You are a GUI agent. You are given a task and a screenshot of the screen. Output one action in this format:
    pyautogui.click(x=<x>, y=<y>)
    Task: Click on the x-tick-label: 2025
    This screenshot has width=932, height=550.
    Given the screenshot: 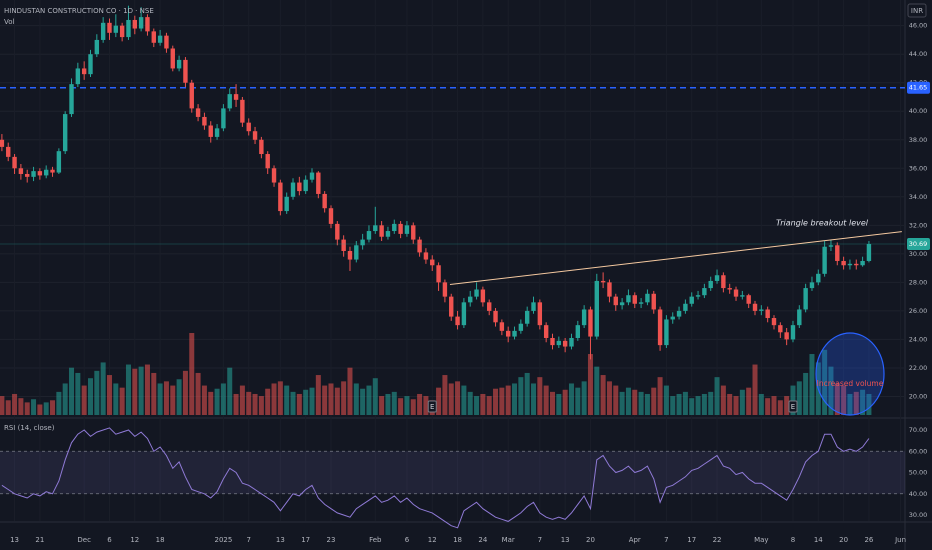 What is the action you would take?
    pyautogui.click(x=223, y=540)
    